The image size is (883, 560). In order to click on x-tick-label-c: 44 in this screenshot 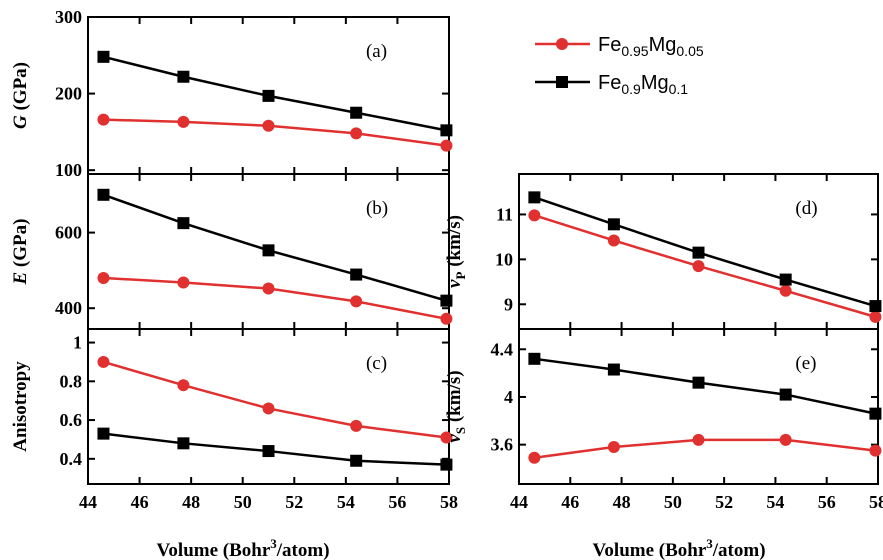, I will do `click(88, 502)`.